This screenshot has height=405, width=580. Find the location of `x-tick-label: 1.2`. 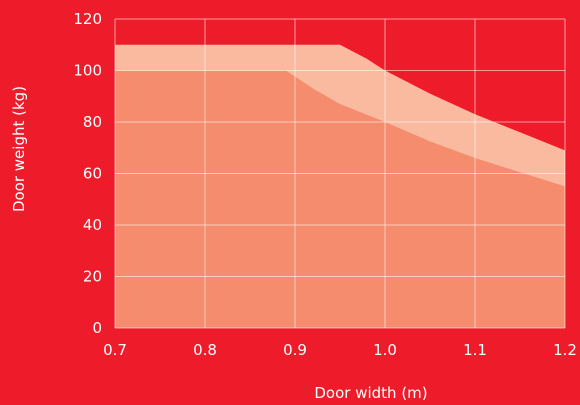

x-tick-label: 1.2 is located at coordinates (565, 350).